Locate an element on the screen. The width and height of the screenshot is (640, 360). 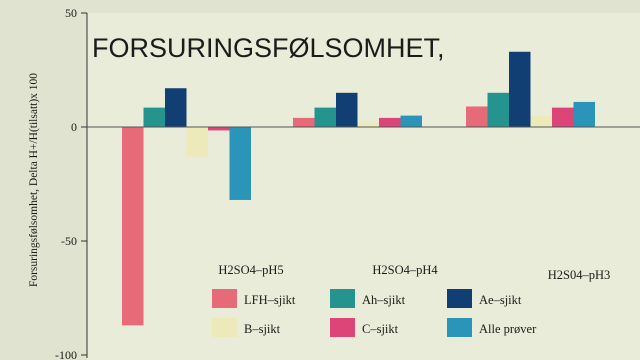
legend-label: LFH–sjikt is located at coordinates (270, 300).